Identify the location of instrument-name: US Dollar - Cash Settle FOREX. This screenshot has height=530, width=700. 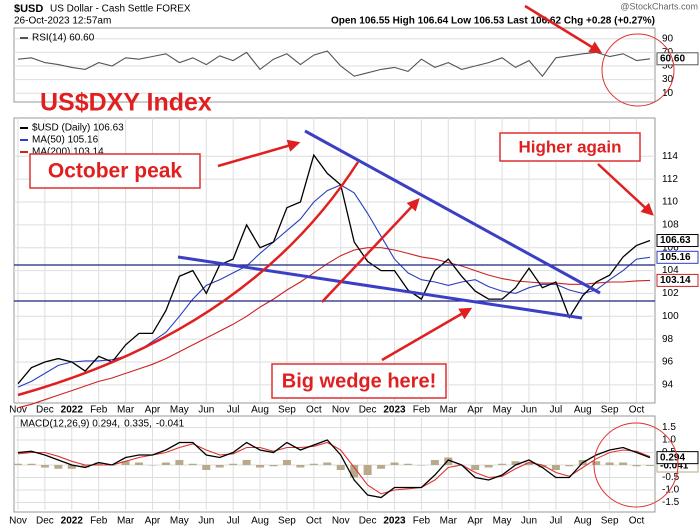
(120, 9).